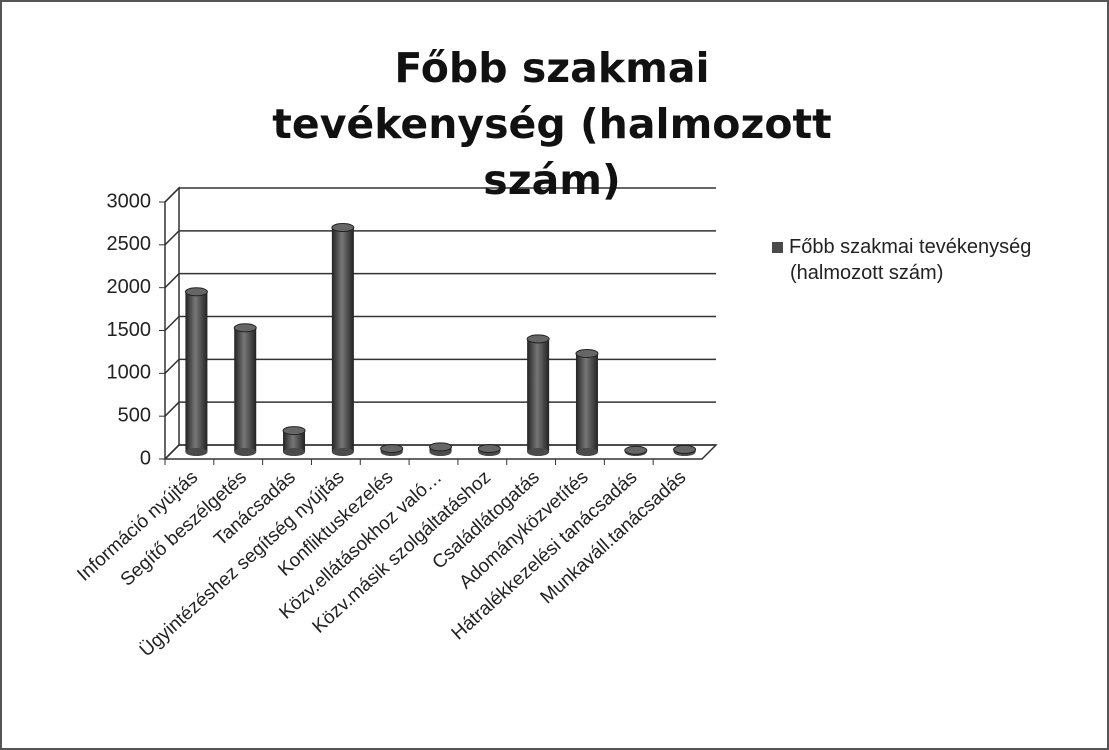  Describe the element at coordinates (129, 287) in the screenshot. I see `y-tick-label: 2000` at that location.